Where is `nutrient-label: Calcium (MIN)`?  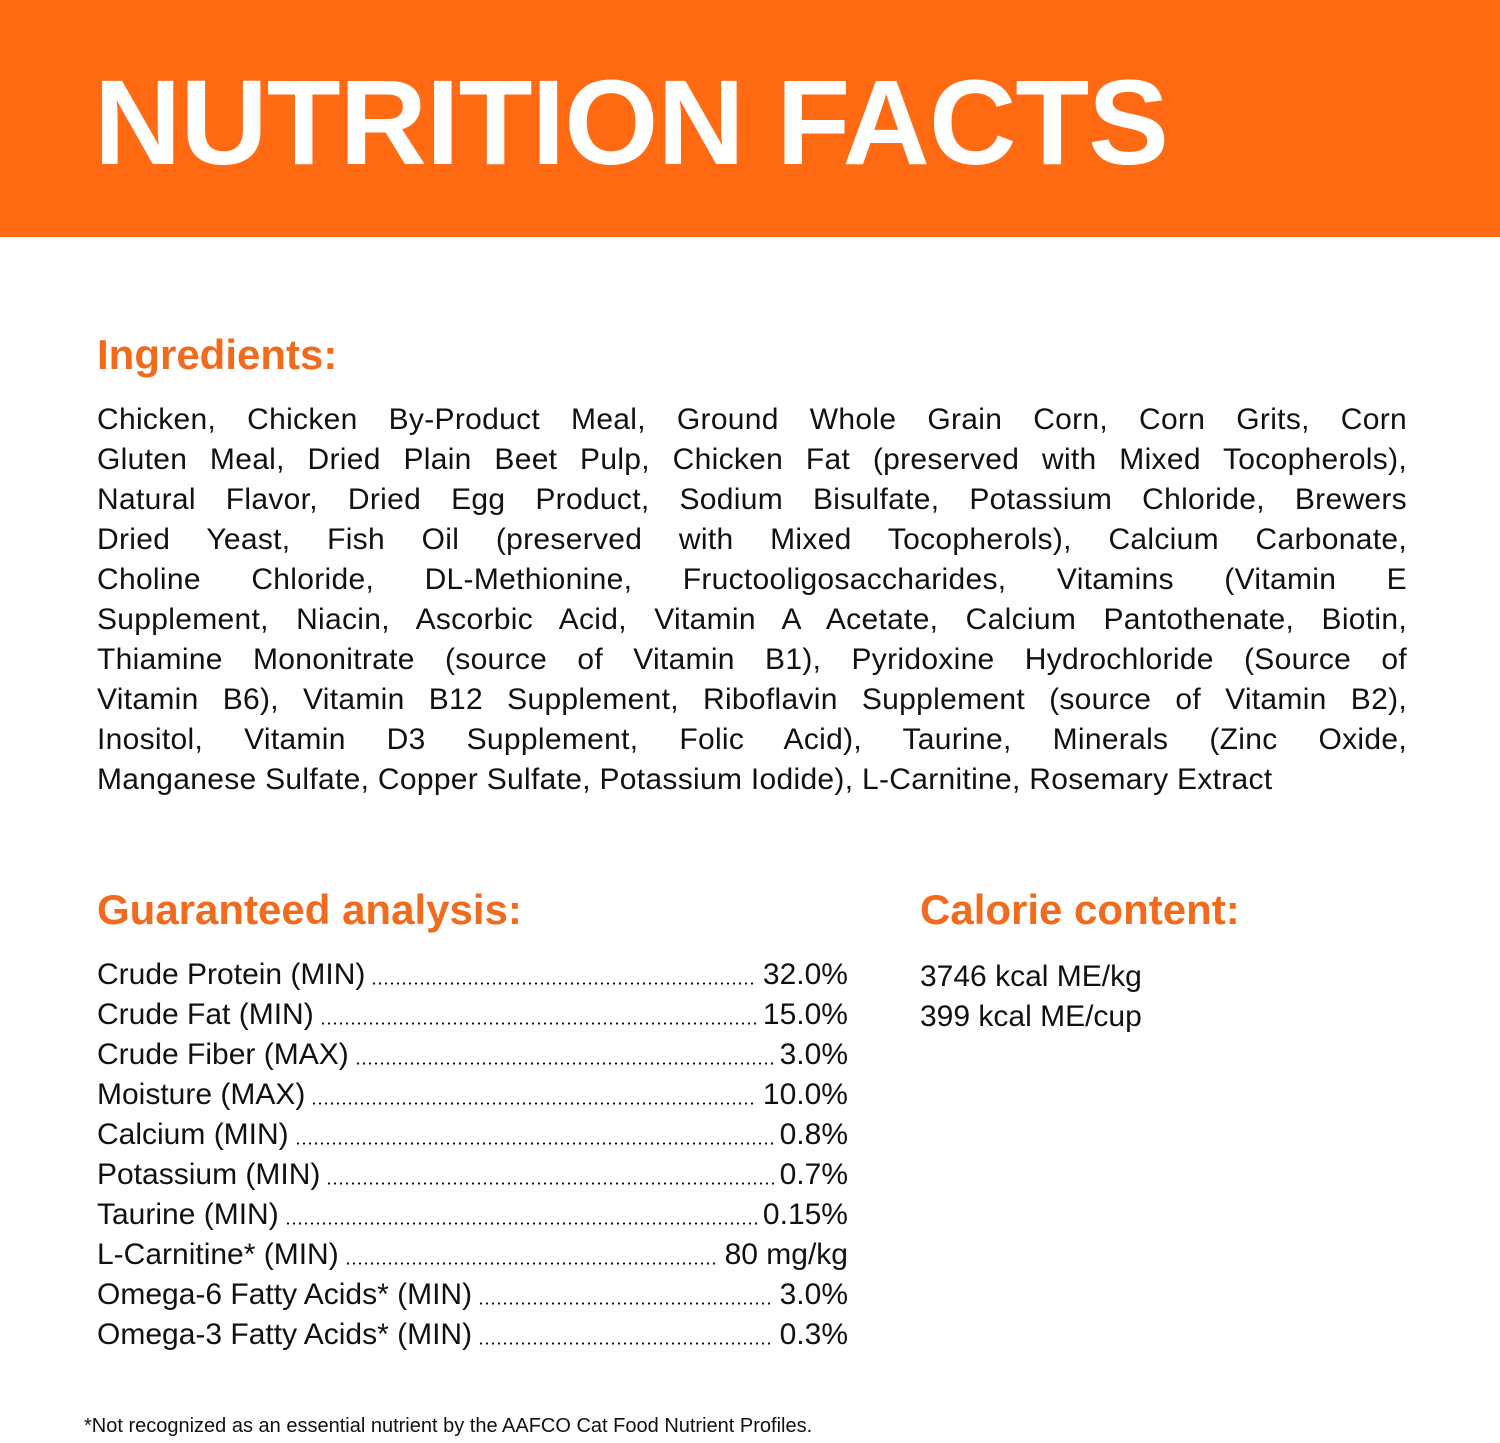 nutrient-label: Calcium (MIN) is located at coordinates (193, 1134).